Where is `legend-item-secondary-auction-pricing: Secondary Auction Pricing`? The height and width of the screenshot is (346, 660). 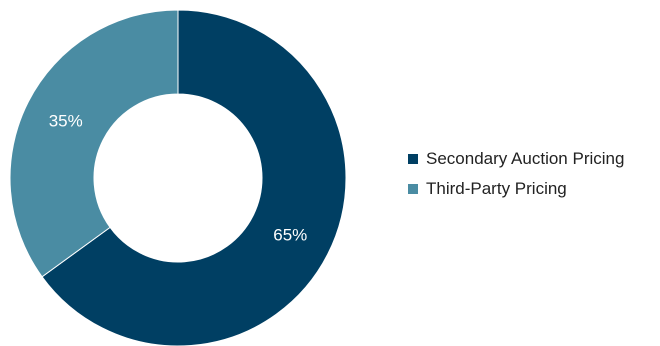
legend-item-secondary-auction-pricing: Secondary Auction Pricing is located at coordinates (516, 159).